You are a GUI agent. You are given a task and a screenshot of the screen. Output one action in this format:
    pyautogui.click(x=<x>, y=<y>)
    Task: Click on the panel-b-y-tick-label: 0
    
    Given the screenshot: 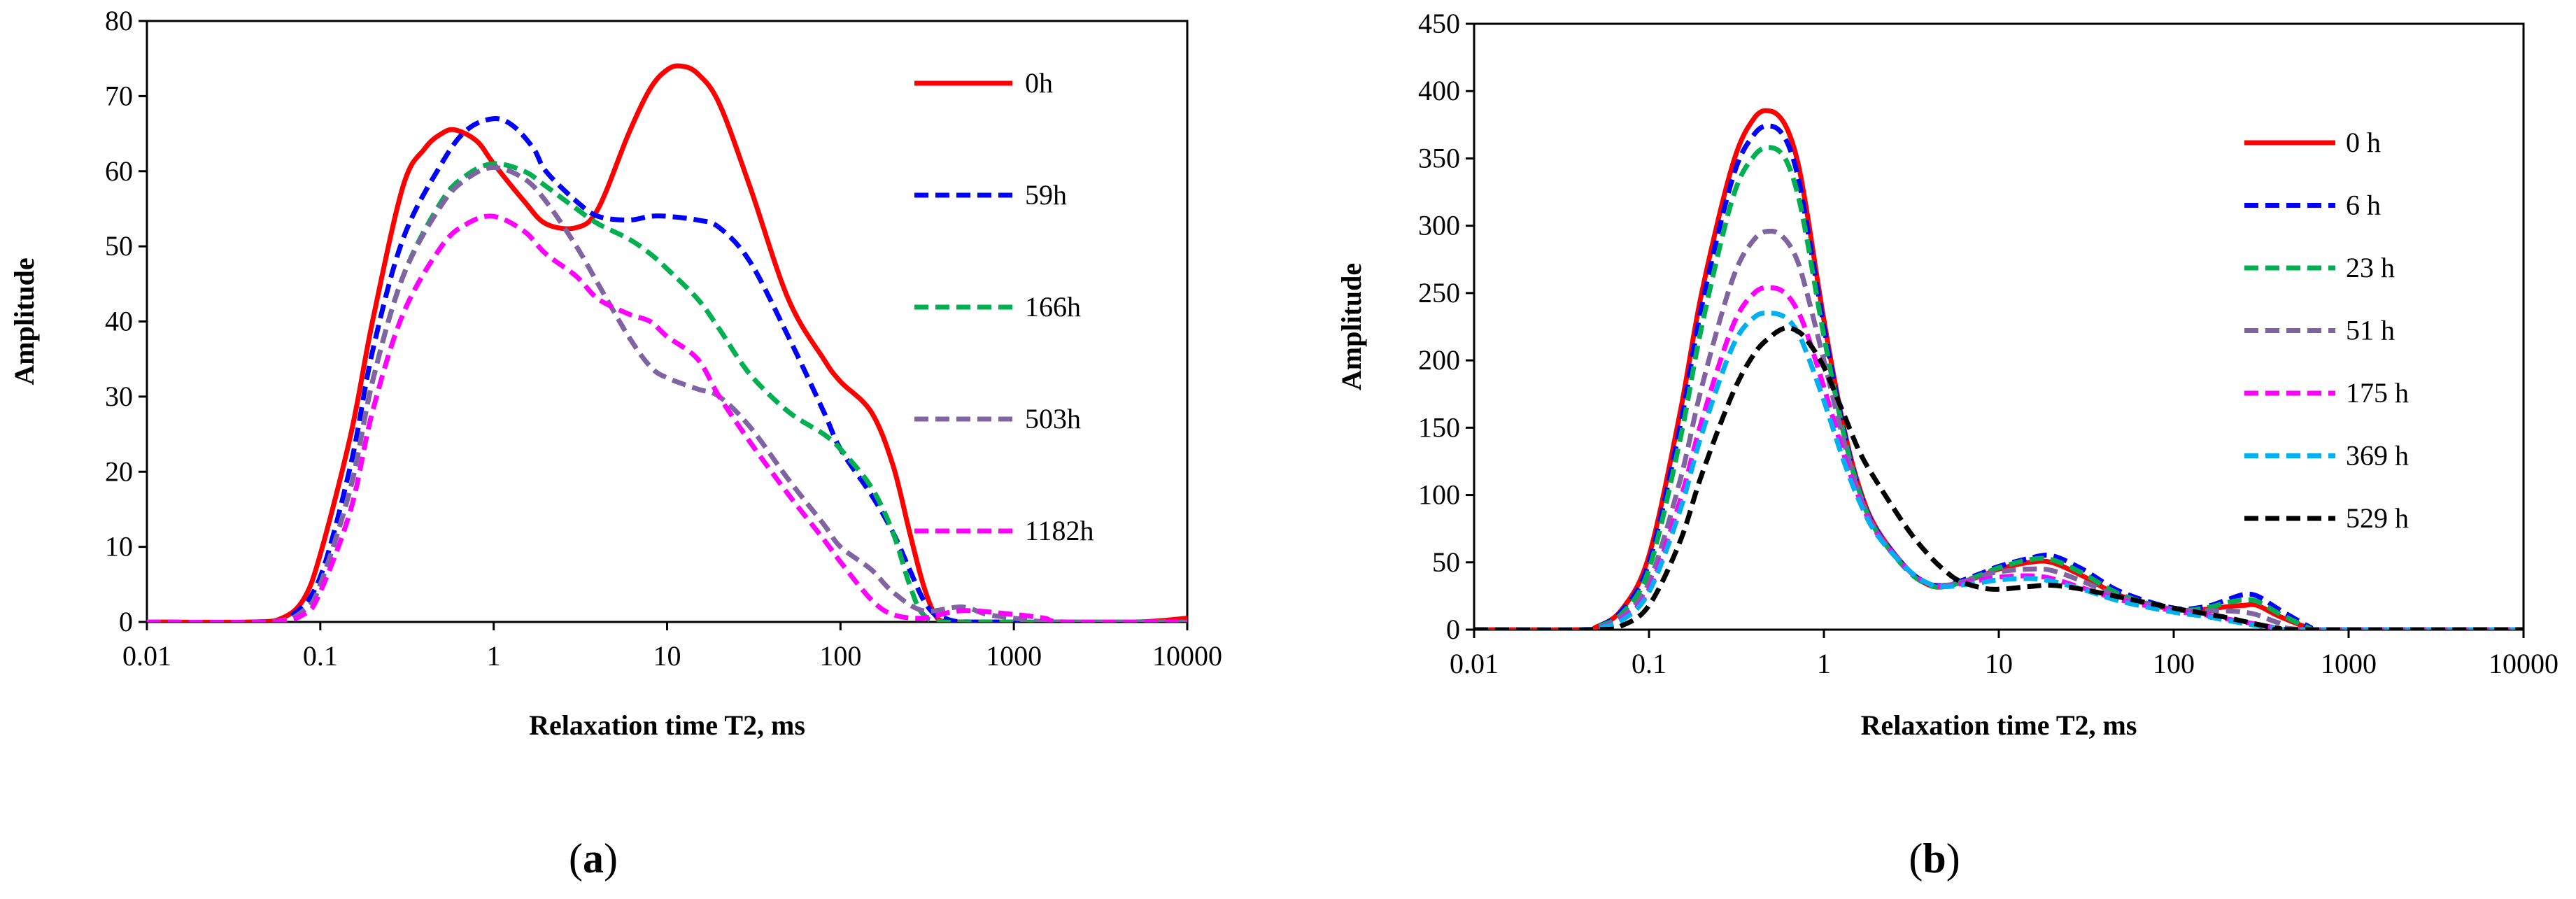 What is the action you would take?
    pyautogui.click(x=1453, y=629)
    